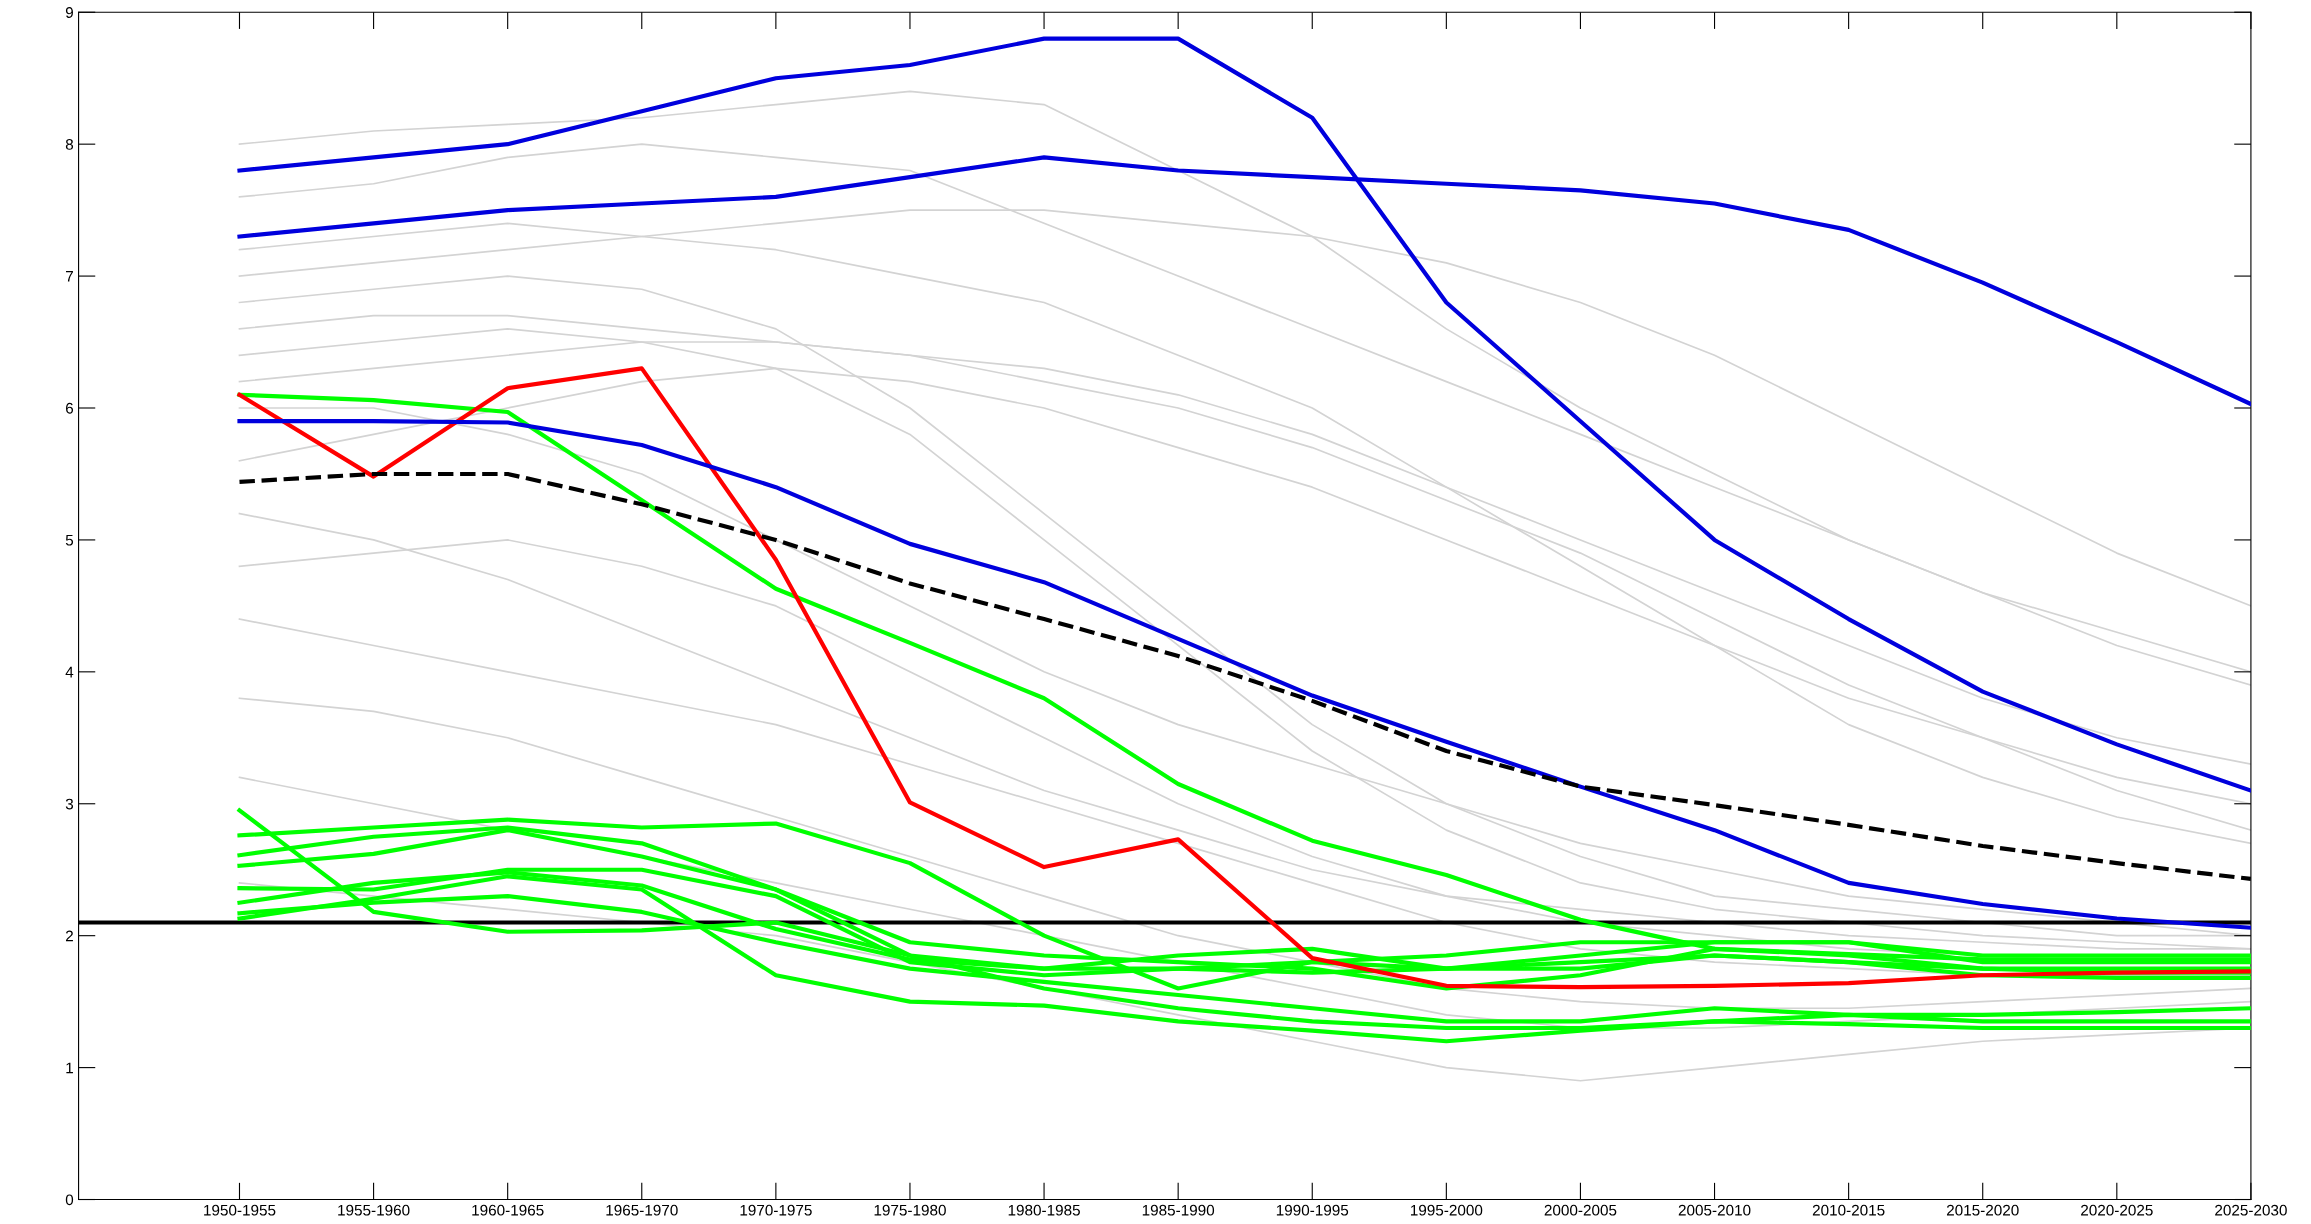  Describe the element at coordinates (1714, 1210) in the screenshot. I see `x-tick-label: 2005-2010` at that location.